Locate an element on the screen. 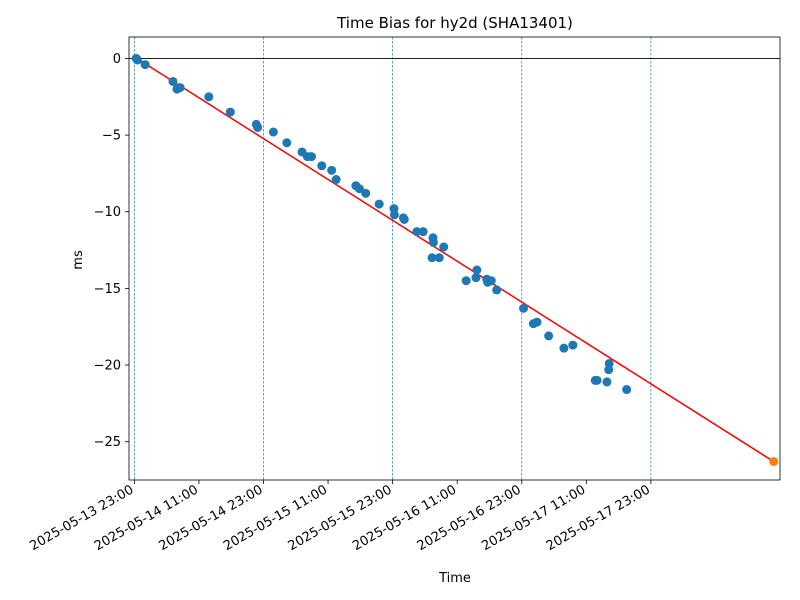  y-tick-label: 0 is located at coordinates (117, 59).